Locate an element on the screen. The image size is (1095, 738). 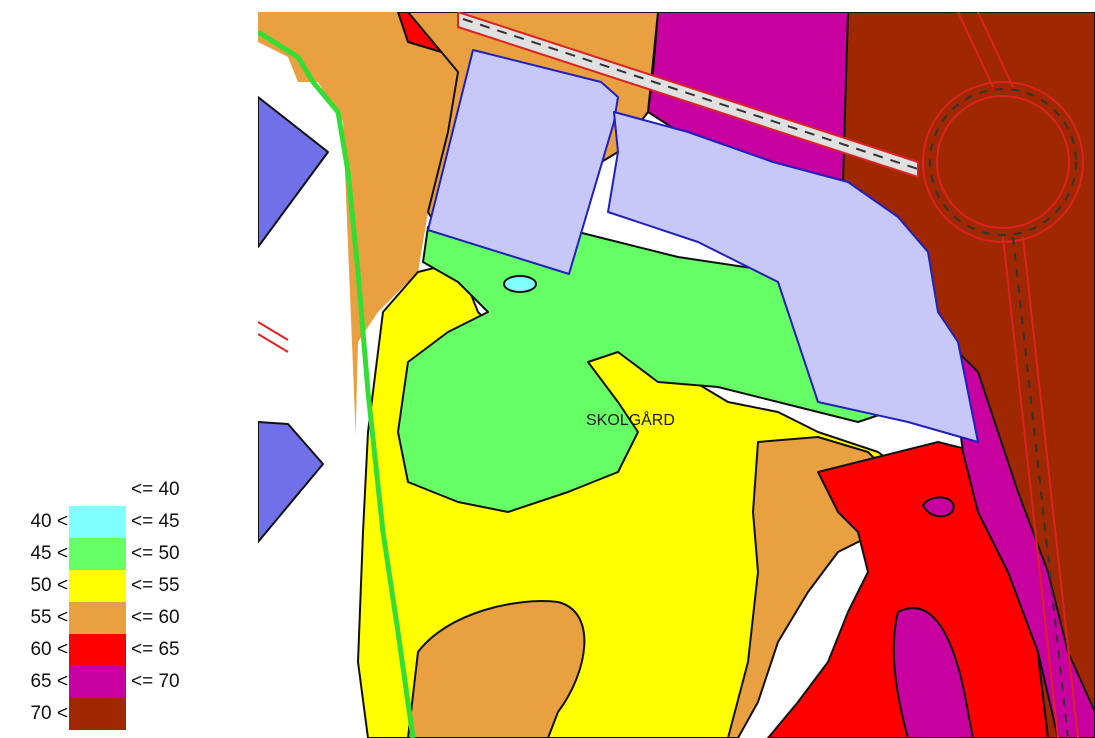
legend-high: <= 40 is located at coordinates (155, 489).